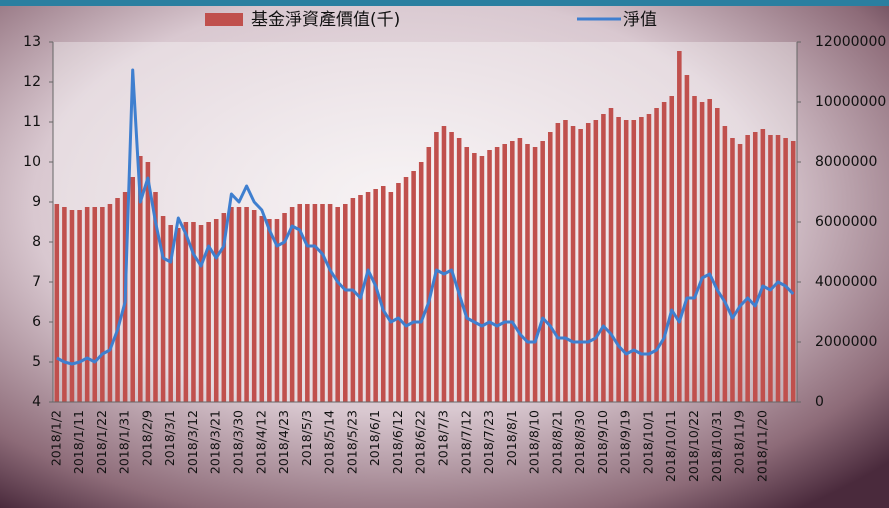 The height and width of the screenshot is (508, 889). I want to click on x-tick-label: 2018/1/31, so click(124, 442).